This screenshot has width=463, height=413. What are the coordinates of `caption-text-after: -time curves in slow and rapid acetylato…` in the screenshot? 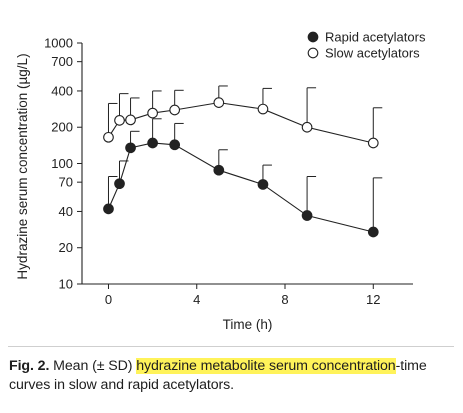 It's located at (218, 375).